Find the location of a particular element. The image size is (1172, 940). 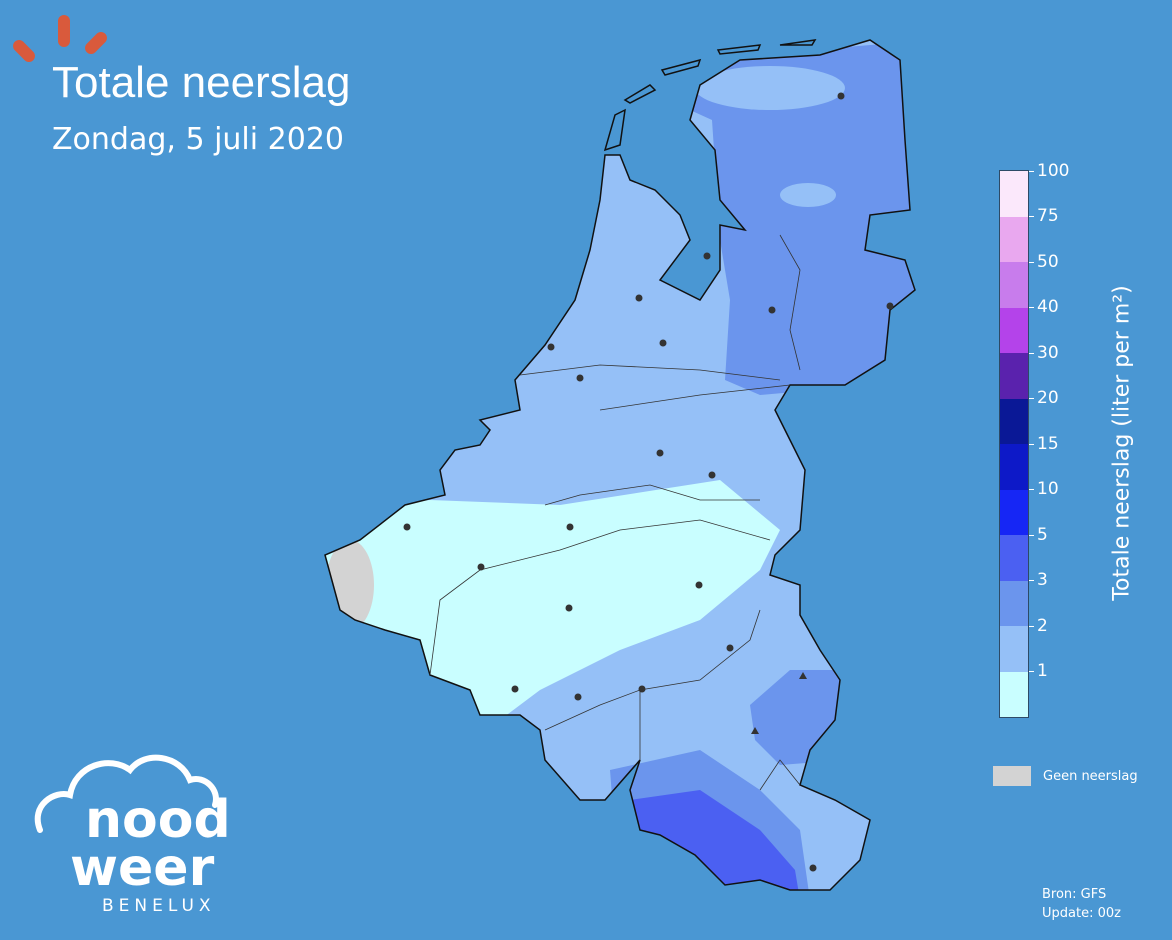

colorbar-label: Totale neerslag (liter per m²) is located at coordinates (1122, 443).